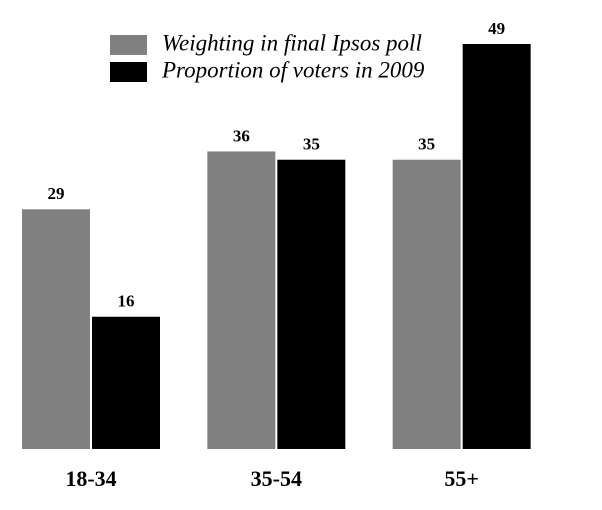 This screenshot has width=602, height=510. I want to click on legend-label: Proportion of voters in 2009, so click(293, 69).